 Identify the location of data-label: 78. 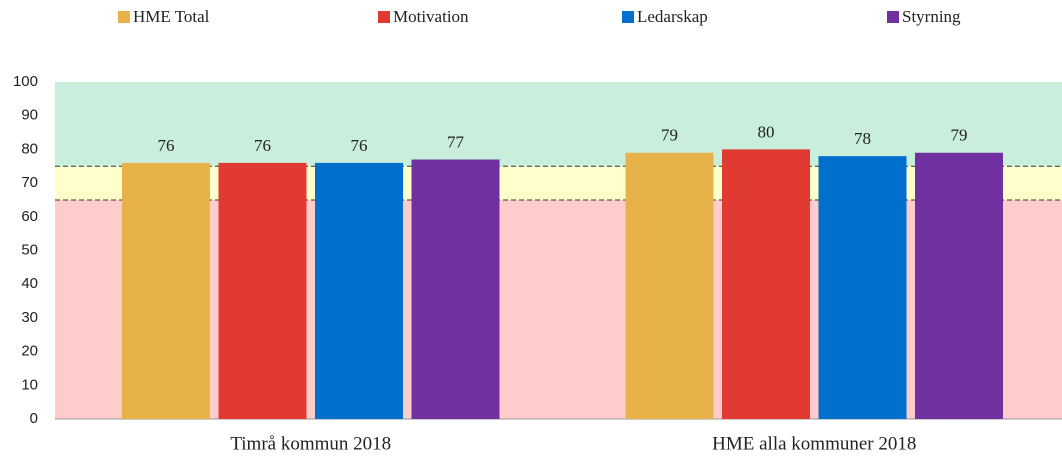
(862, 138).